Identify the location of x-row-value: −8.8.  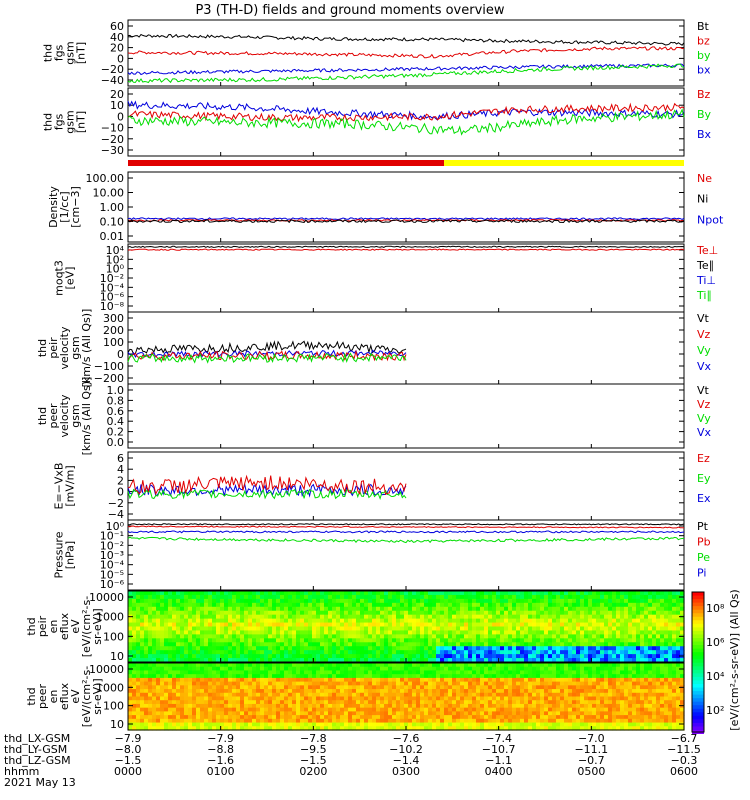
(220, 749).